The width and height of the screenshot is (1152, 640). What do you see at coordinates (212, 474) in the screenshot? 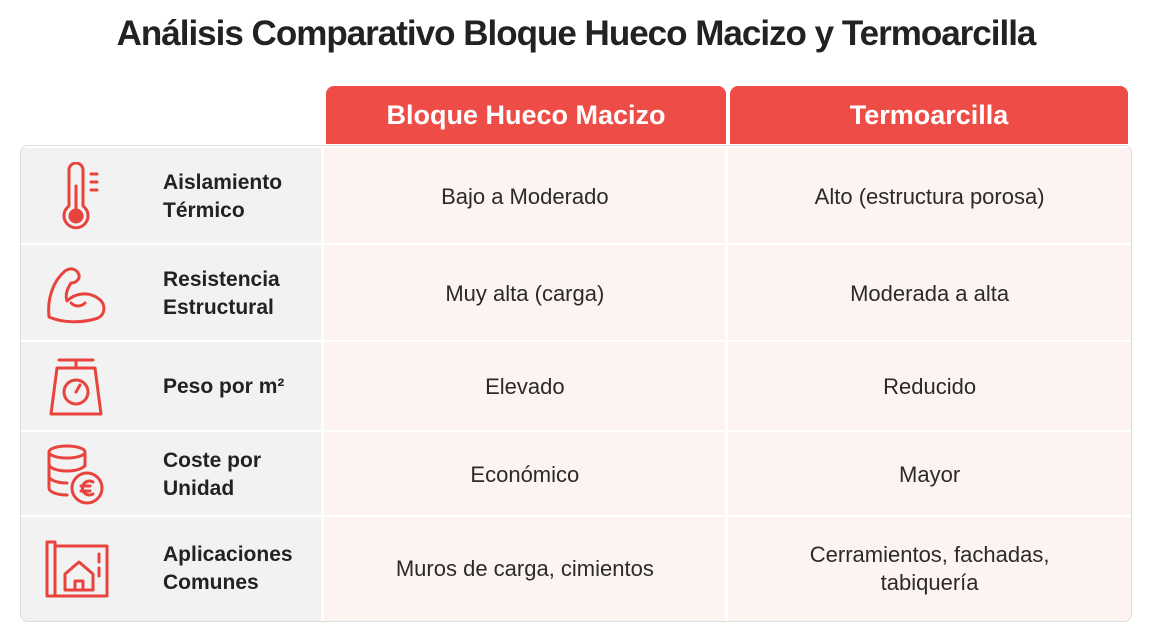
I see `row-label: Coste por Unidad` at bounding box center [212, 474].